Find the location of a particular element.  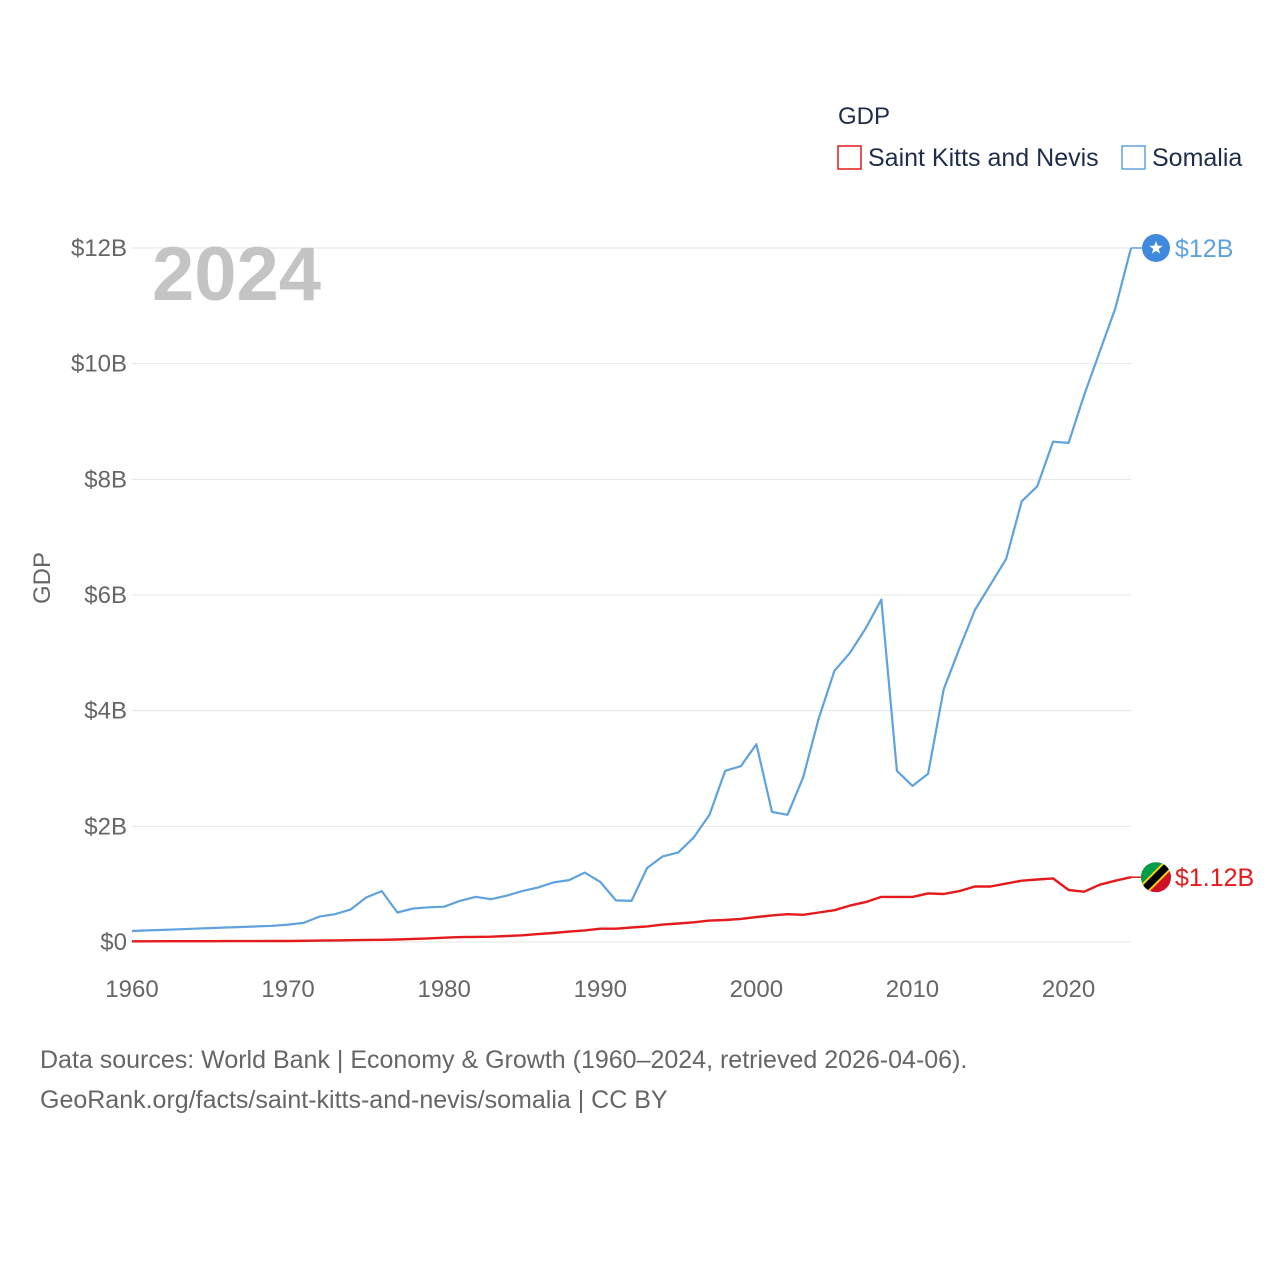

x-tick-label: 1960 is located at coordinates (131, 989).